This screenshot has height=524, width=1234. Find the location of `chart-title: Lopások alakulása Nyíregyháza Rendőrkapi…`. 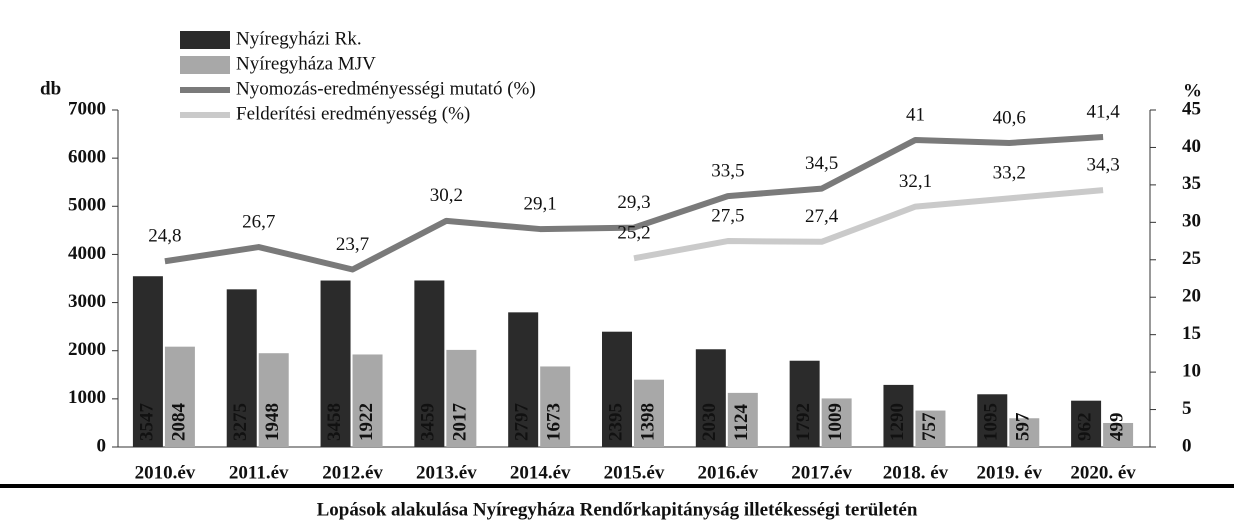

chart-title: Lopások alakulása Nyíregyháza Rendőrkapi… is located at coordinates (617, 509).